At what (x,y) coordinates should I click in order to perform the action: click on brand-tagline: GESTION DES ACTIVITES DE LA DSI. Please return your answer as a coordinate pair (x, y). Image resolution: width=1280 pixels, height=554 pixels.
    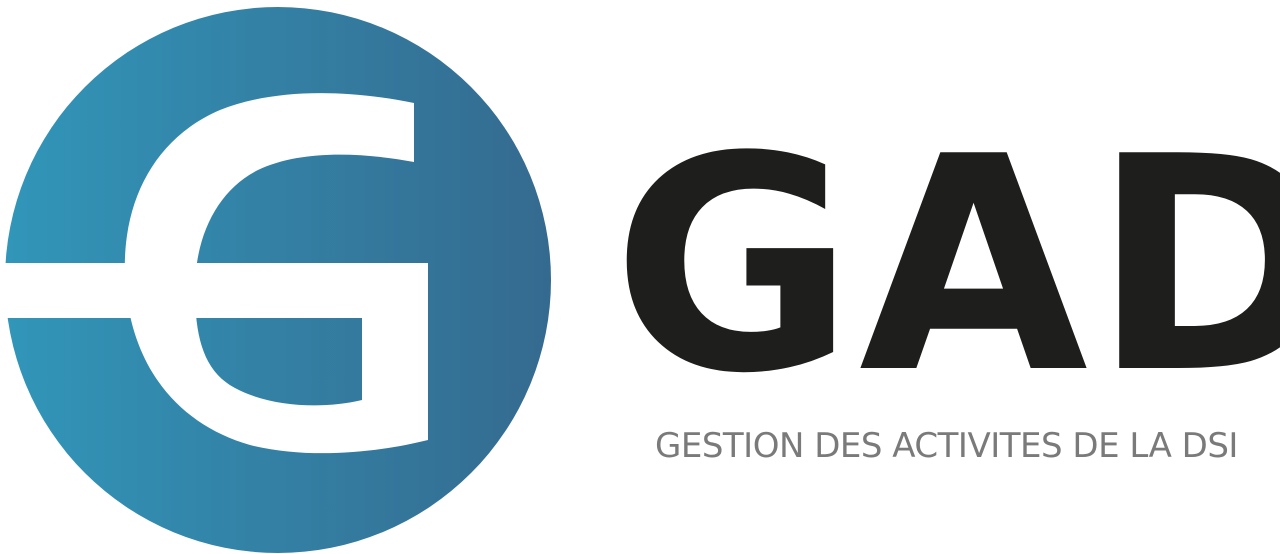
    Looking at the image, I should click on (946, 446).